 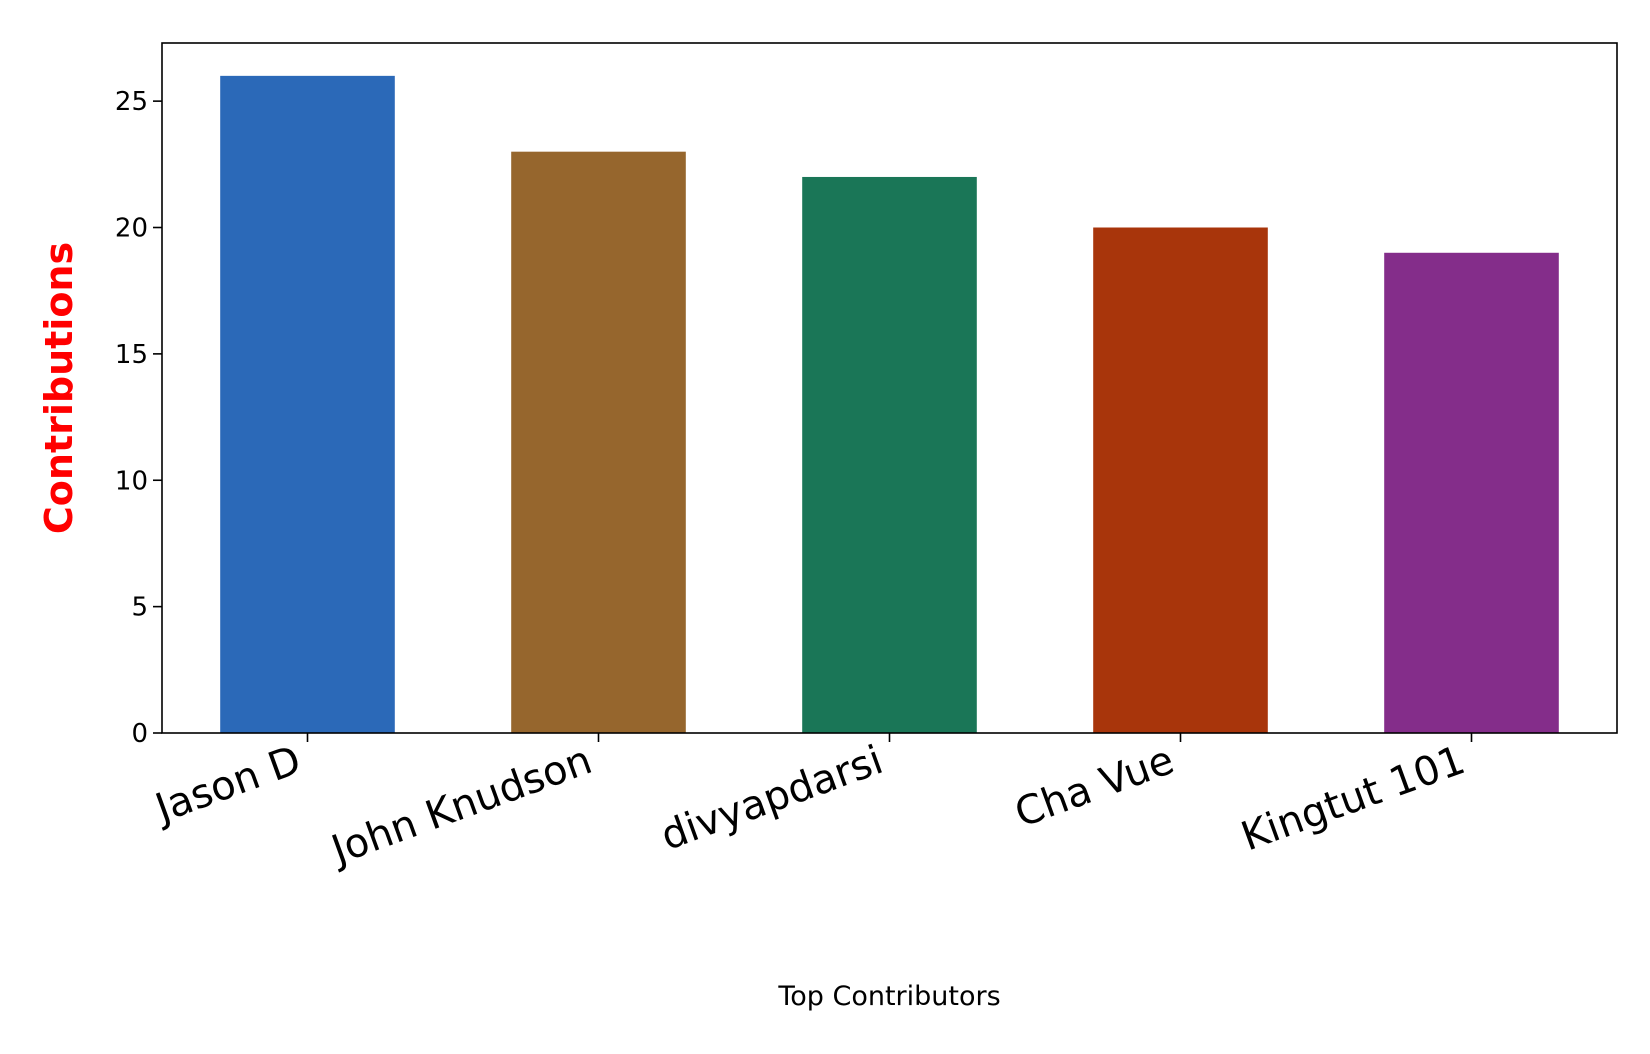 What do you see at coordinates (888, 996) in the screenshot?
I see `x-axis-label: Top Contributors` at bounding box center [888, 996].